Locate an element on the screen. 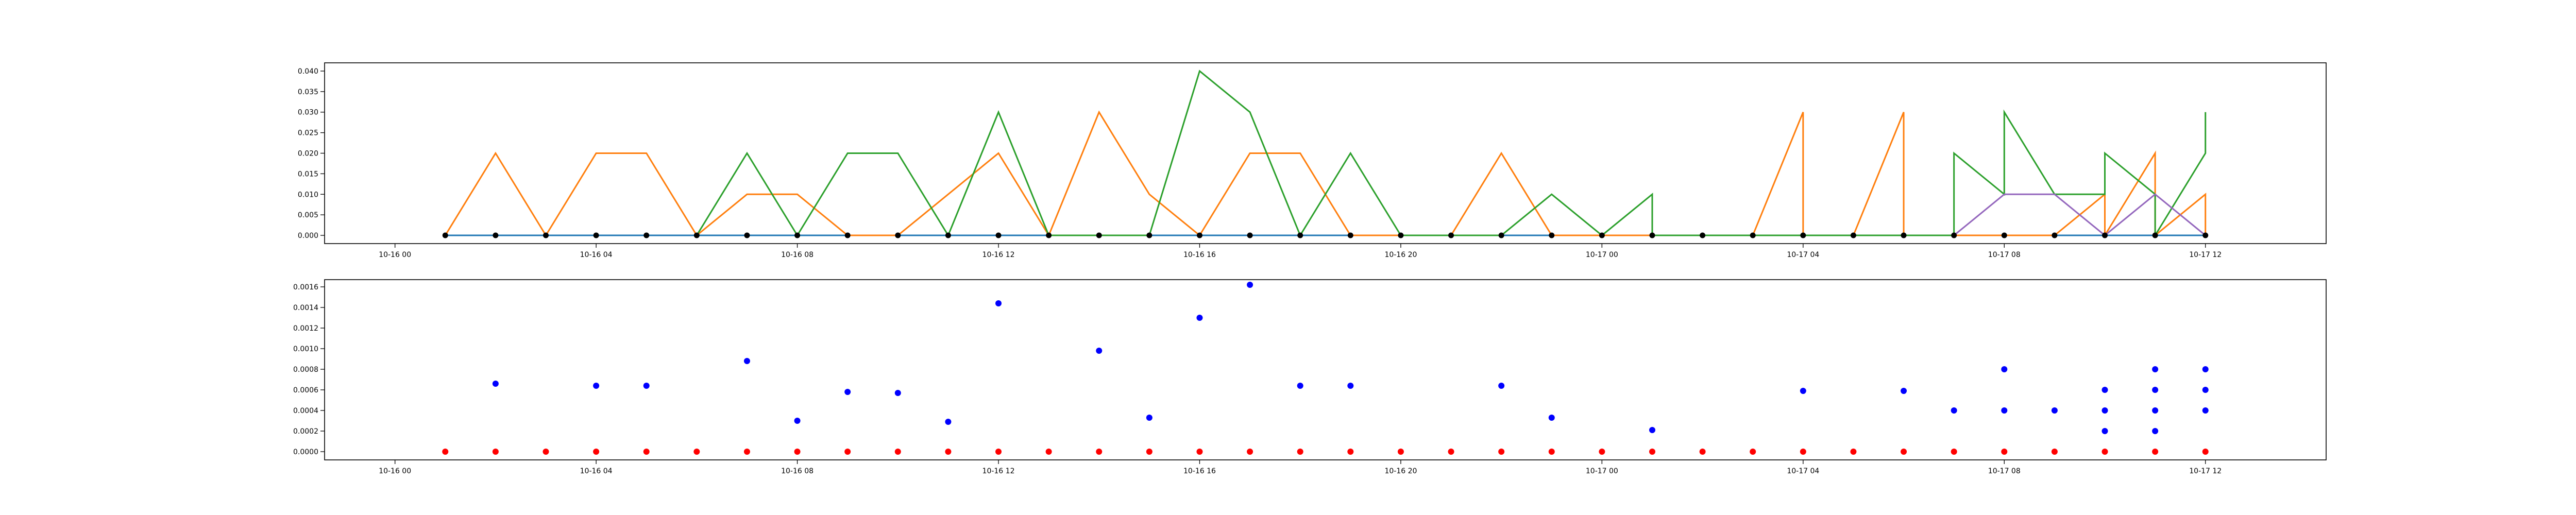 The height and width of the screenshot is (515, 2576). x-tick-label: 10-16 12 is located at coordinates (998, 255).